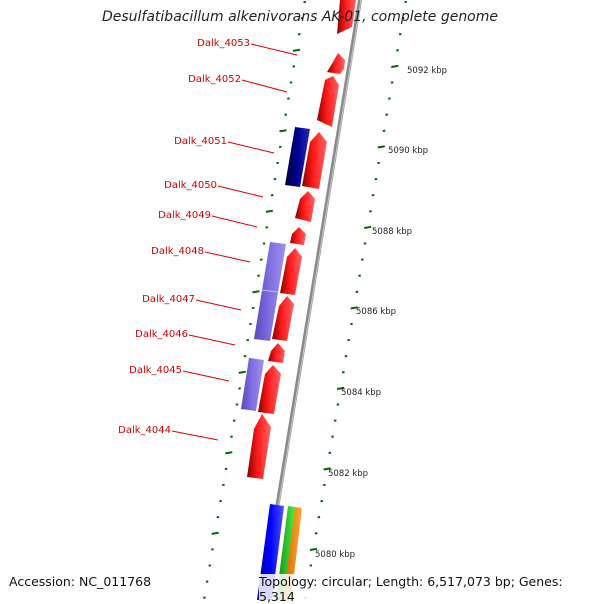  Describe the element at coordinates (223, 43) in the screenshot. I see `gene-label: Dalk_4053` at that location.